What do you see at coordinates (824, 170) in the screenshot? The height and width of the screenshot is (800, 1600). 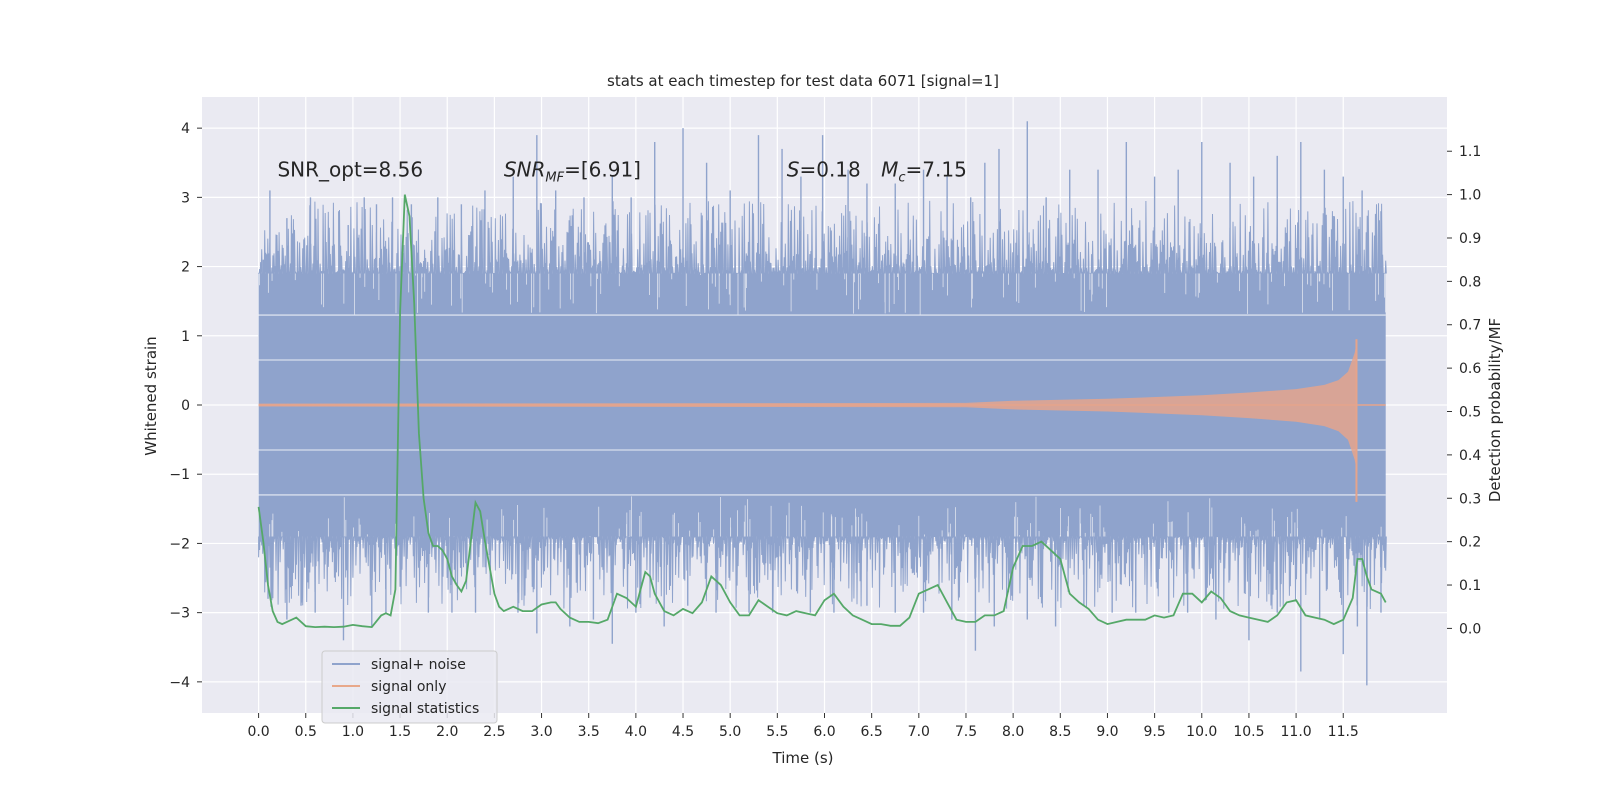 I see `annotation: S=0.18` at bounding box center [824, 170].